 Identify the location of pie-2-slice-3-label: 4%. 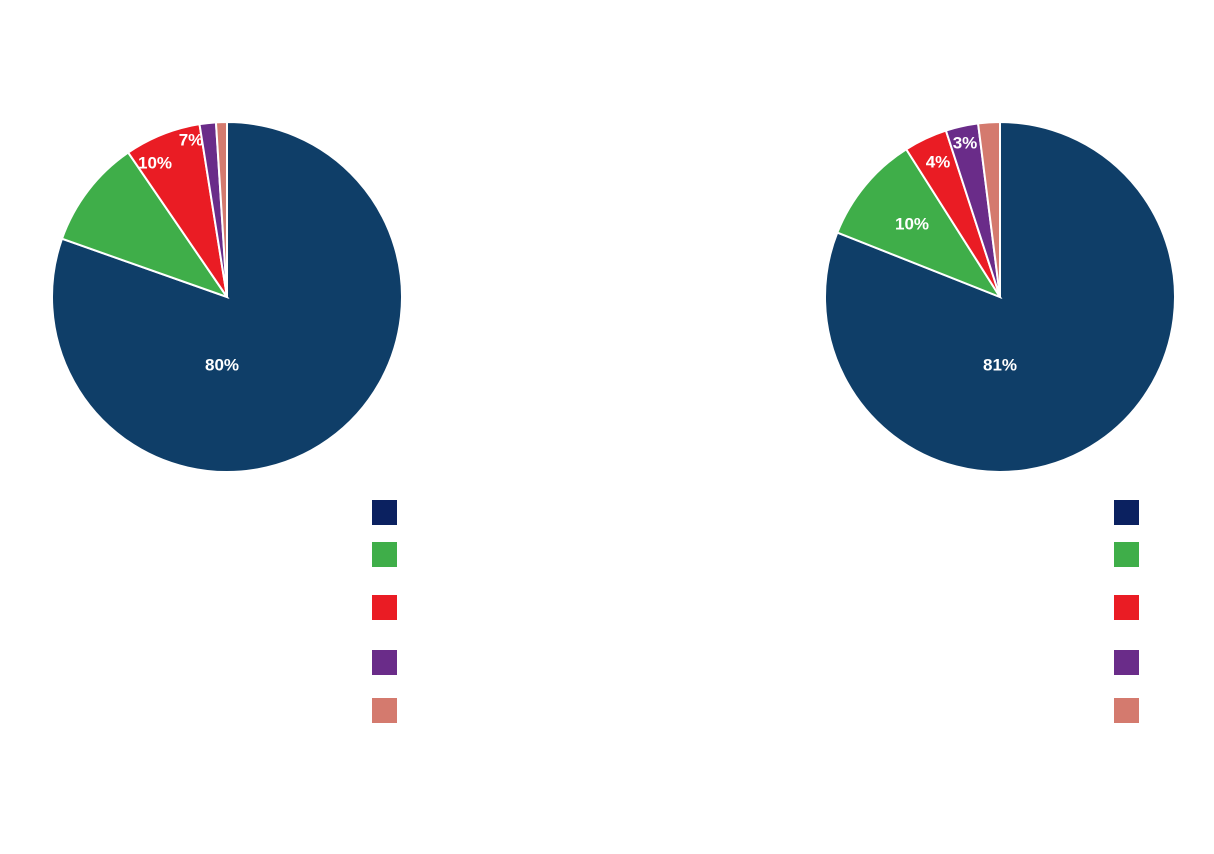
(938, 161).